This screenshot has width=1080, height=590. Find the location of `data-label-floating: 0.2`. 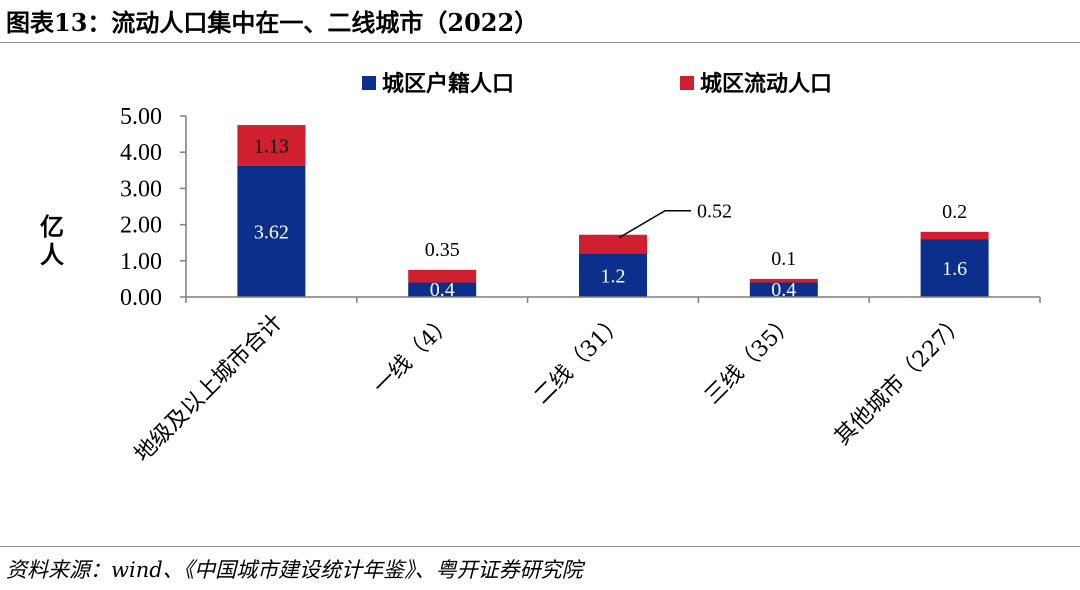

data-label-floating: 0.2 is located at coordinates (954, 212).